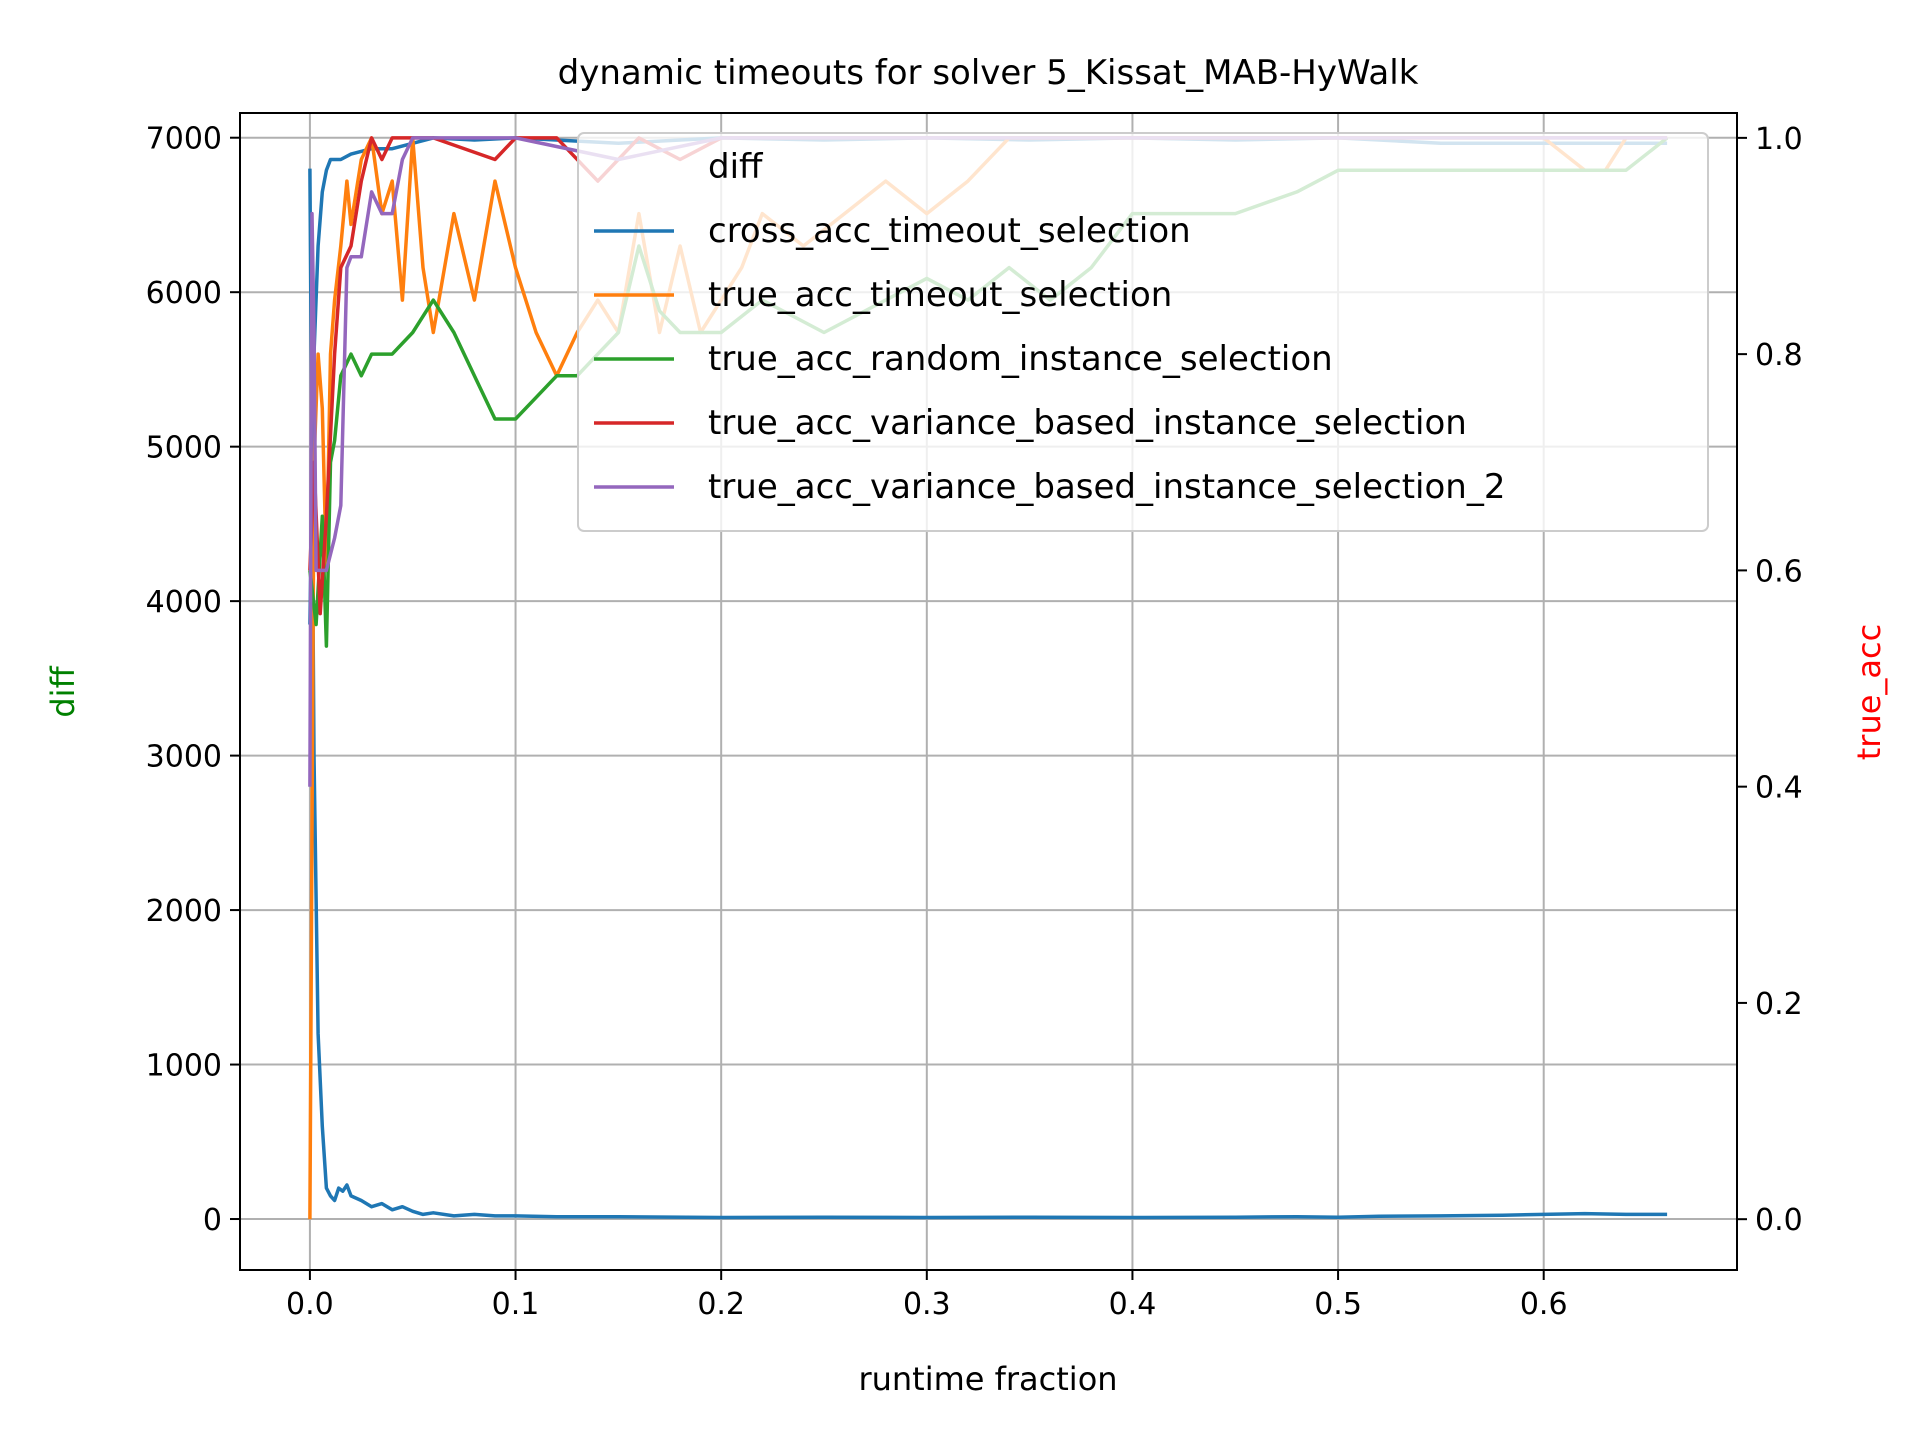 This screenshot has height=1440, width=1920. What do you see at coordinates (212, 1220) in the screenshot?
I see `y-left-tick-label-0: 0` at bounding box center [212, 1220].